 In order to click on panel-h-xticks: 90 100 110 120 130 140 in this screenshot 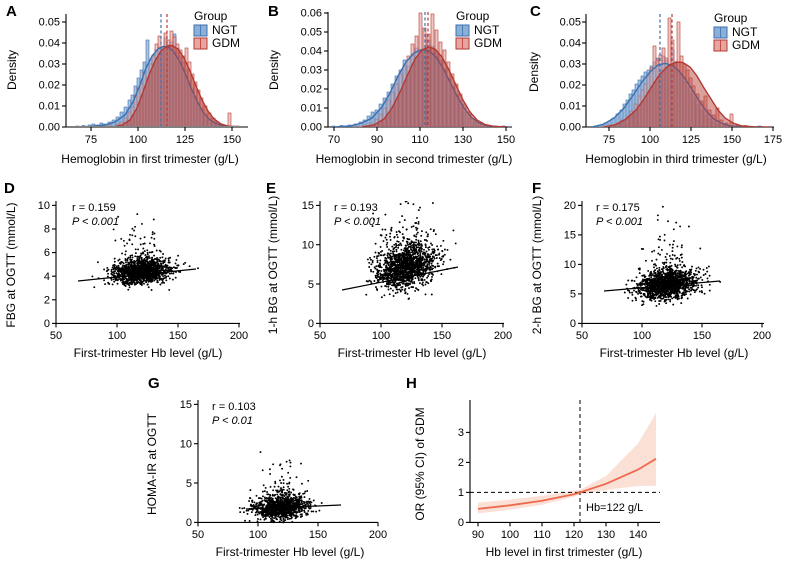, I will do `click(559, 531)`.